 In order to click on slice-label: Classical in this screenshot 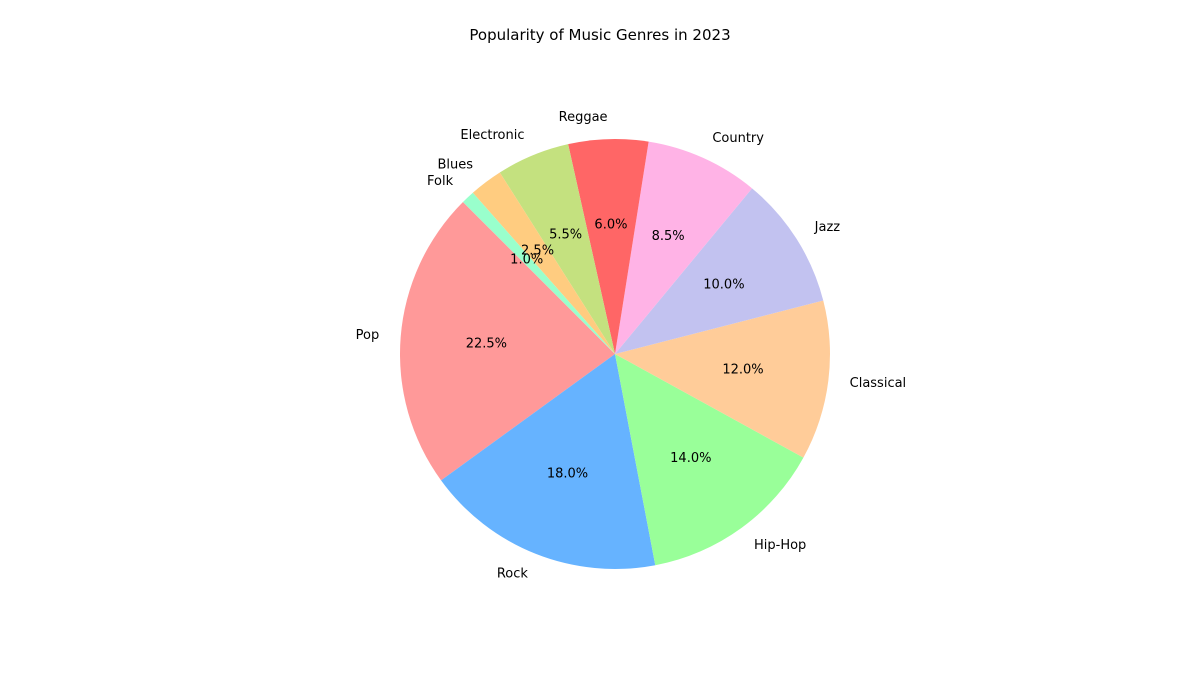, I will do `click(878, 383)`.